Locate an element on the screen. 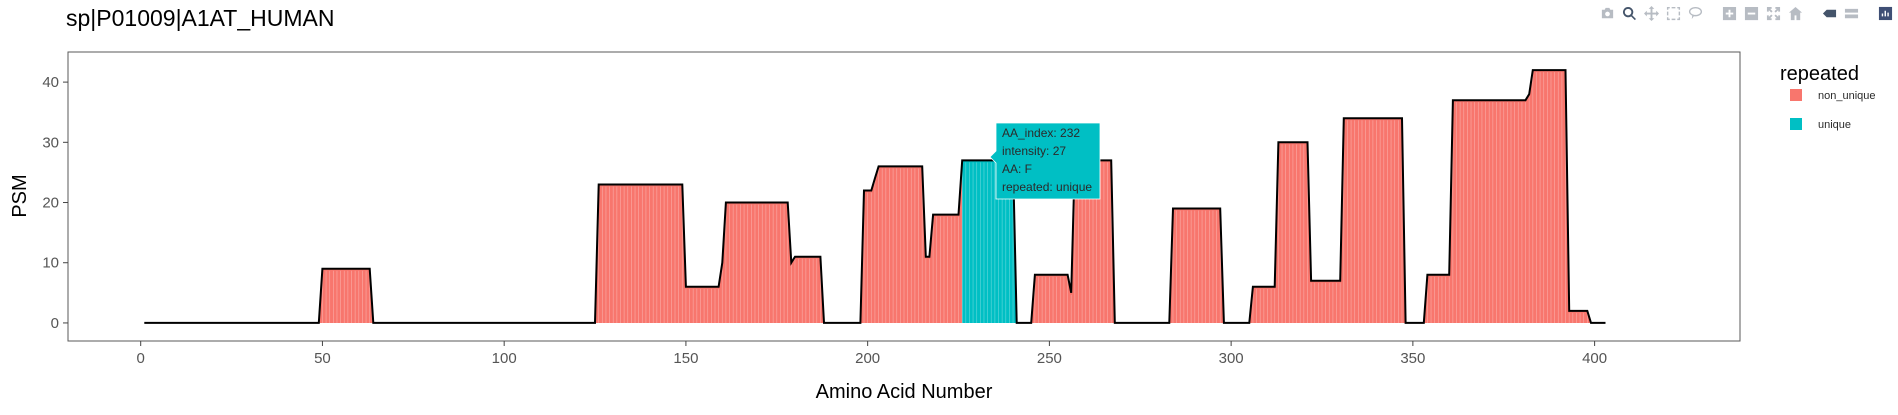 This screenshot has width=1898, height=415. autoscale-icon is located at coordinates (1773, 13).